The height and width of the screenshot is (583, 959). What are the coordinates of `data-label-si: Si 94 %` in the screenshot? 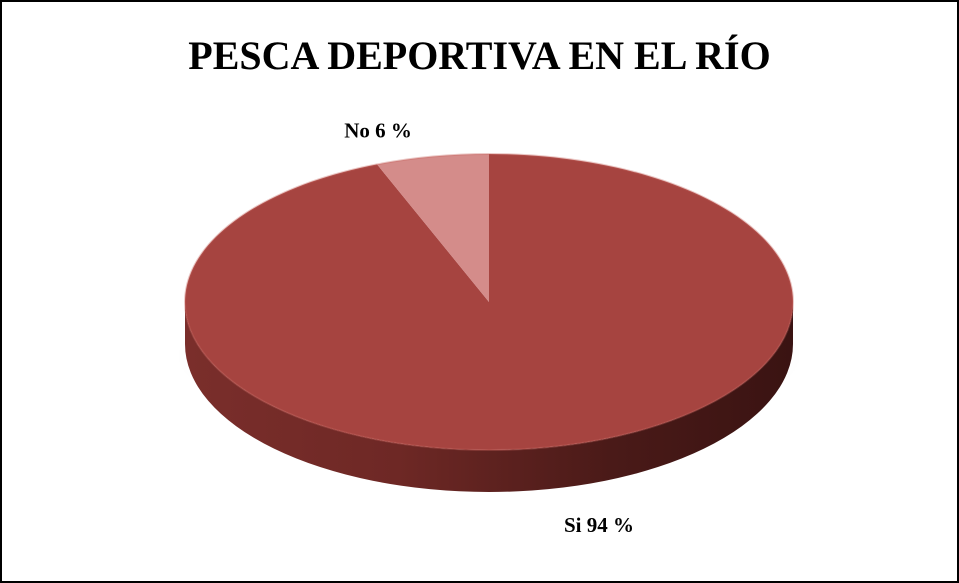 It's located at (599, 525).